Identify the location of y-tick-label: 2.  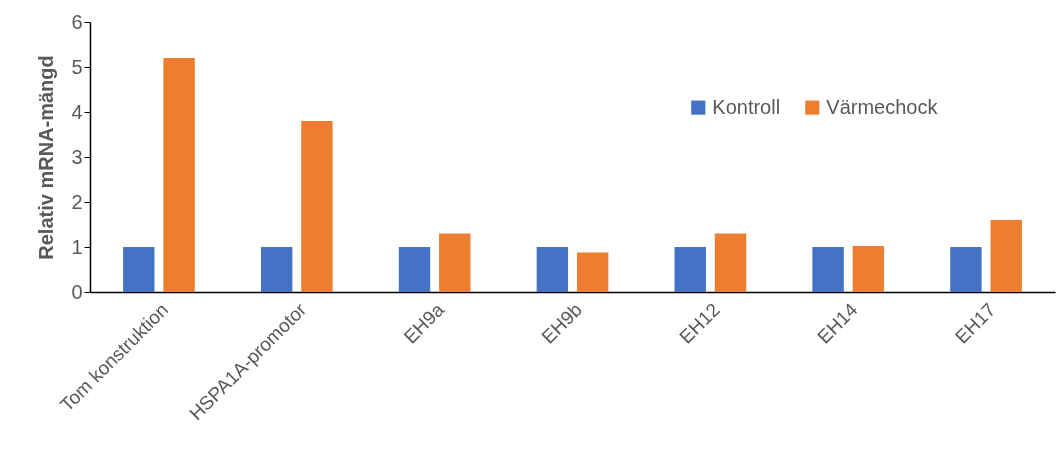
(77, 201).